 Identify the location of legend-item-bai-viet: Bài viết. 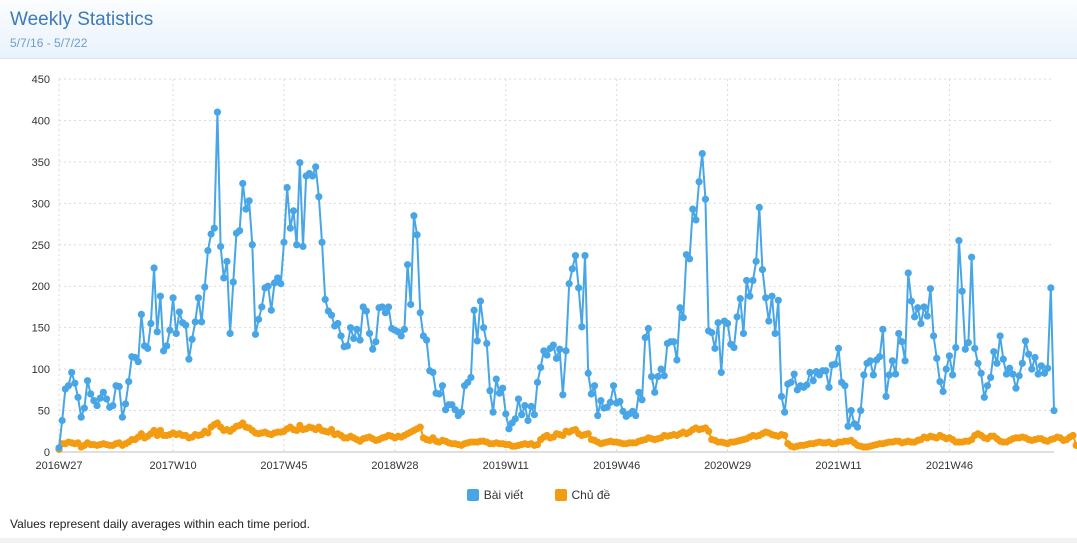
(495, 495).